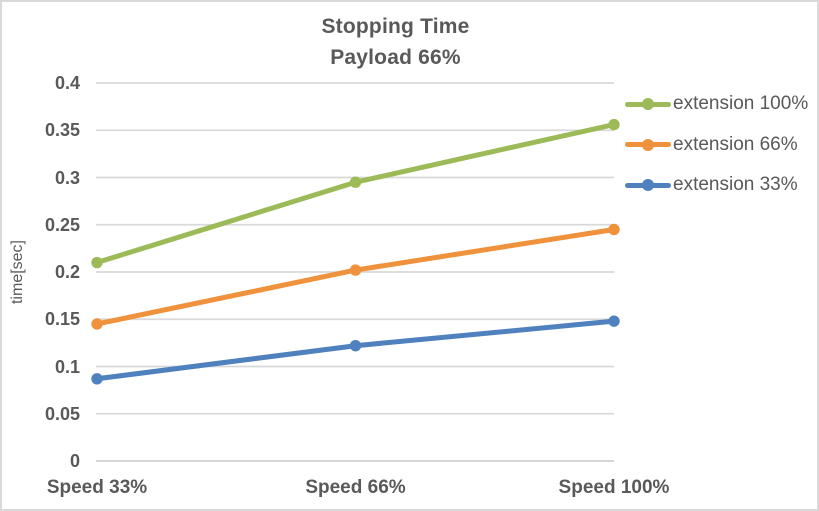 The height and width of the screenshot is (511, 819). What do you see at coordinates (62, 130) in the screenshot?
I see `y-tick-label: 0.35` at bounding box center [62, 130].